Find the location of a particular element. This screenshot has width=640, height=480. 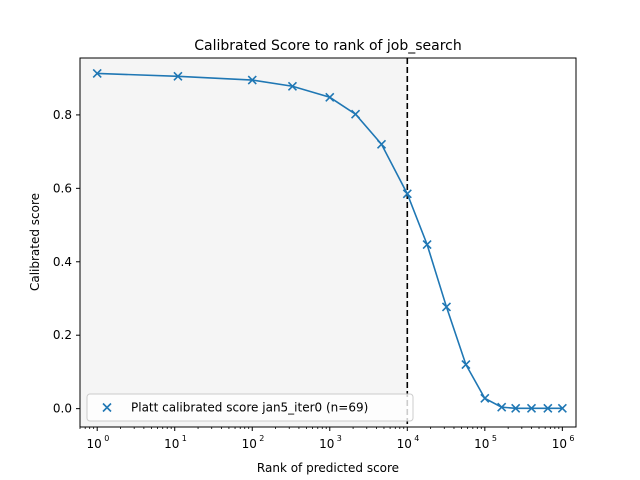

legend-box is located at coordinates (250, 407).